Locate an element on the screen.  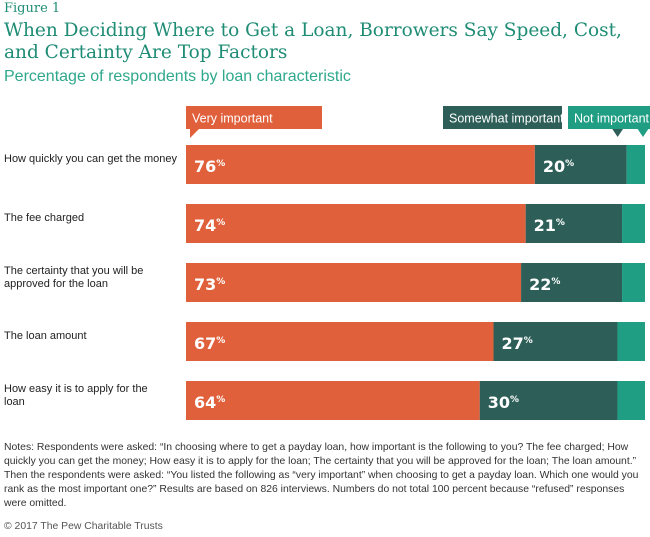
legend-label-2: Not important is located at coordinates (612, 119).